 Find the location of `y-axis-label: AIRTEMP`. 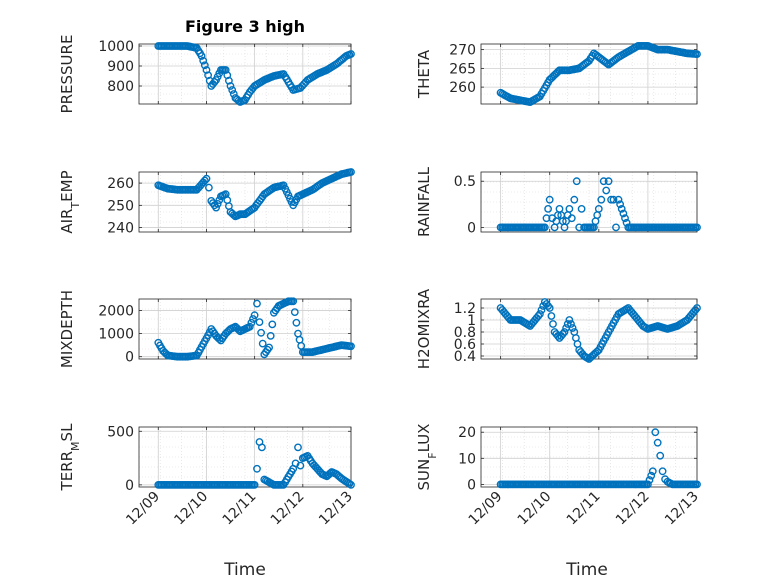

y-axis-label: AIRTEMP is located at coordinates (70, 201).